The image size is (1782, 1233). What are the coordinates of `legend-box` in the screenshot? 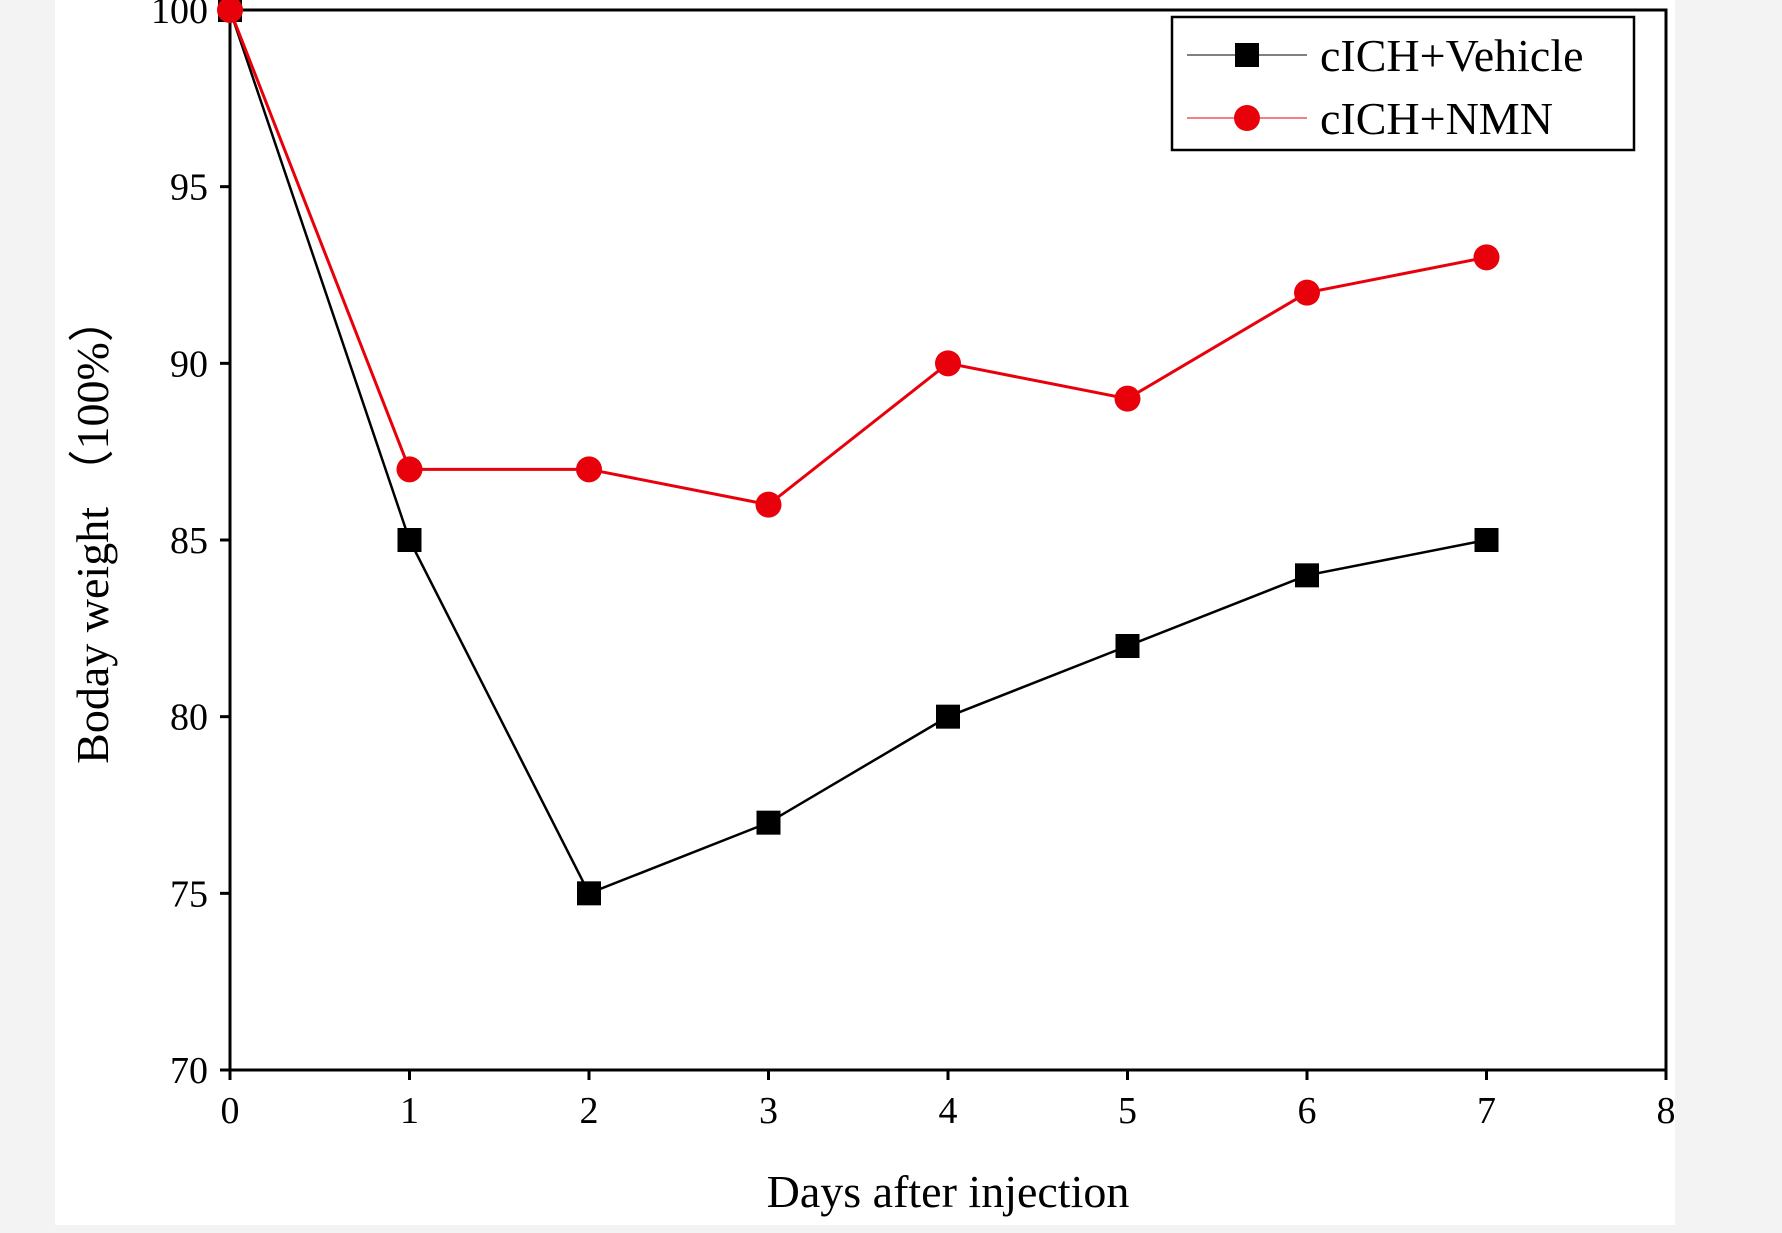 It's located at (1403, 83).